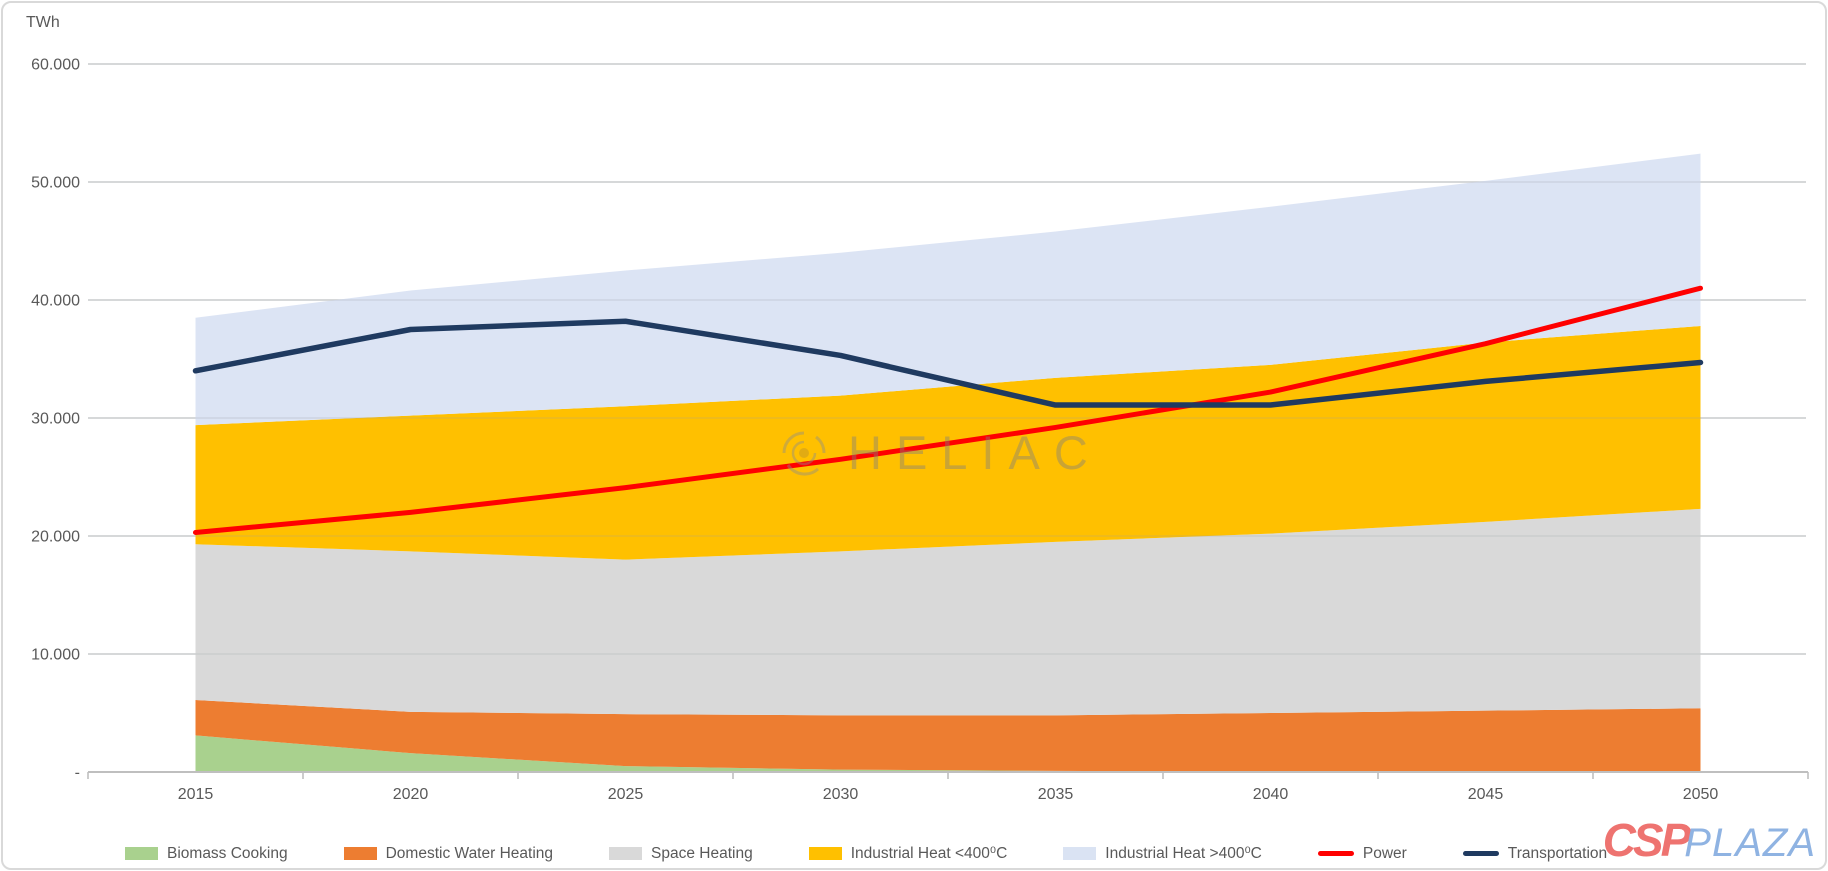 The image size is (1828, 871). Describe the element at coordinates (1557, 853) in the screenshot. I see `legend-label: Transportation` at that location.